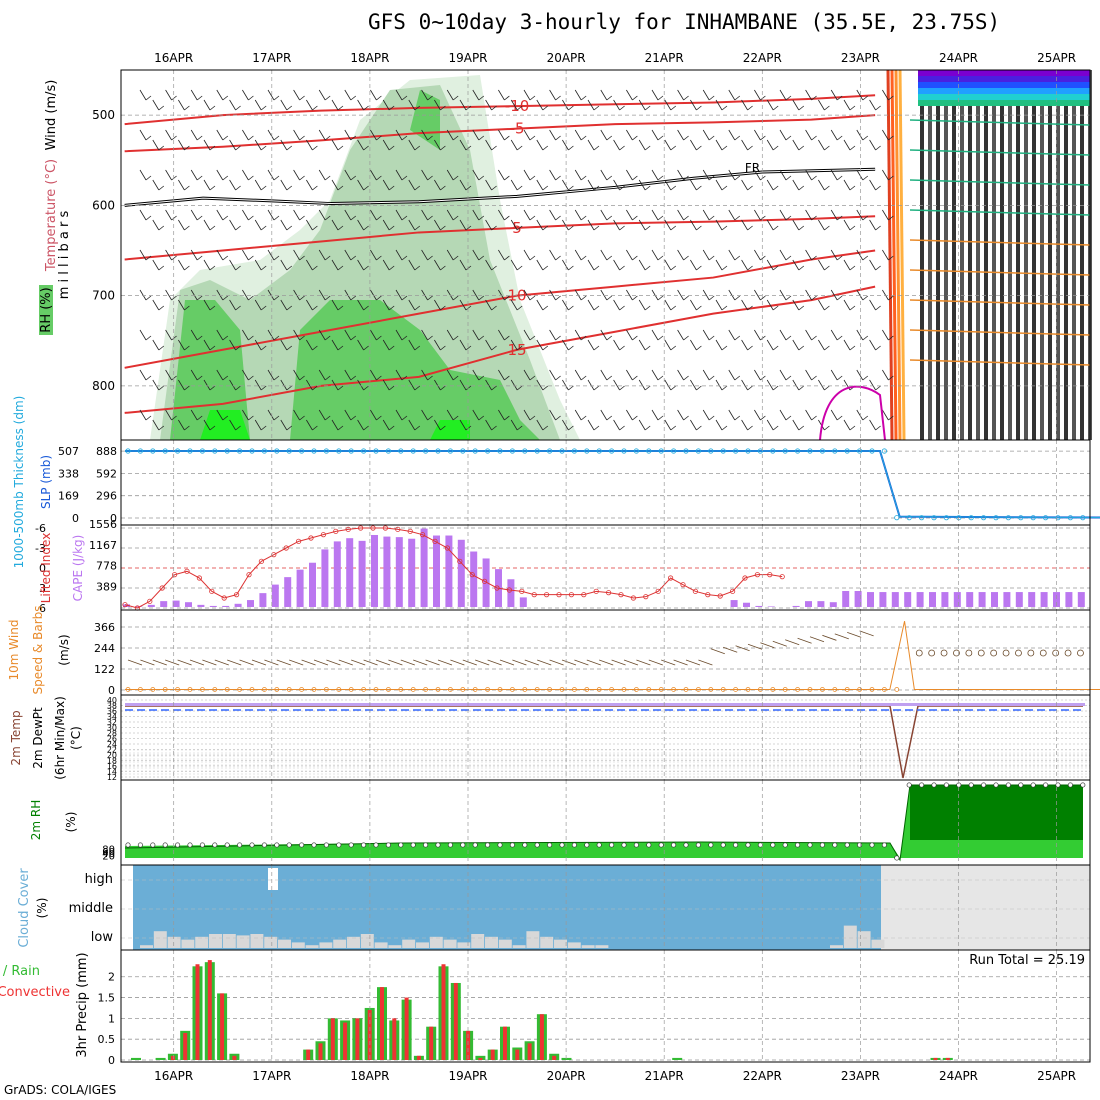  What do you see at coordinates (1066, 255) in the screenshot?
I see `dense-contour-band` at bounding box center [1066, 255].